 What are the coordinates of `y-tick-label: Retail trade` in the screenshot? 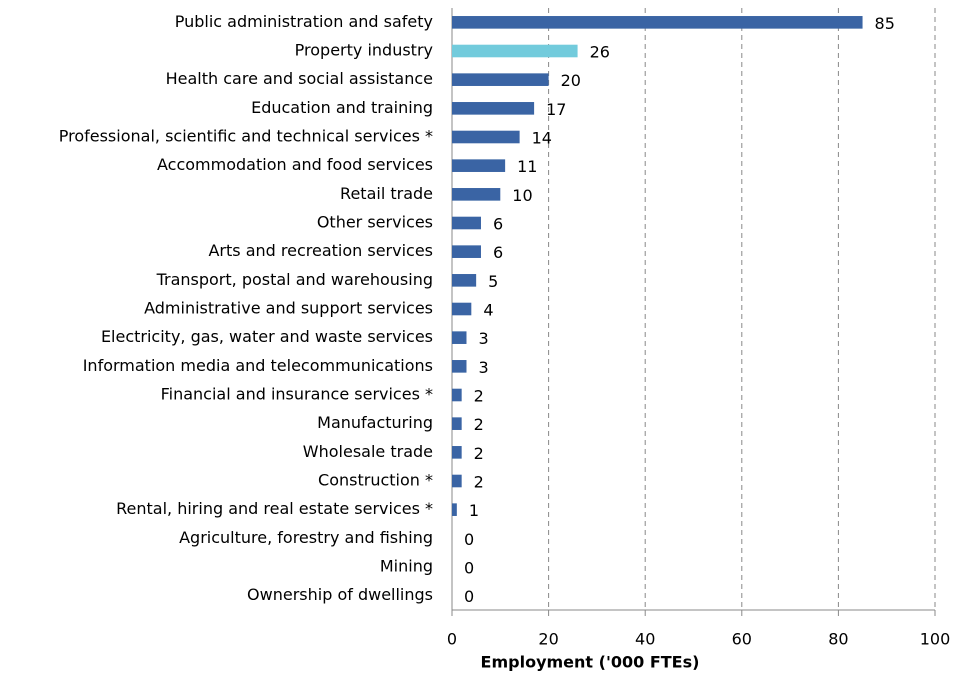 It's located at (386, 193).